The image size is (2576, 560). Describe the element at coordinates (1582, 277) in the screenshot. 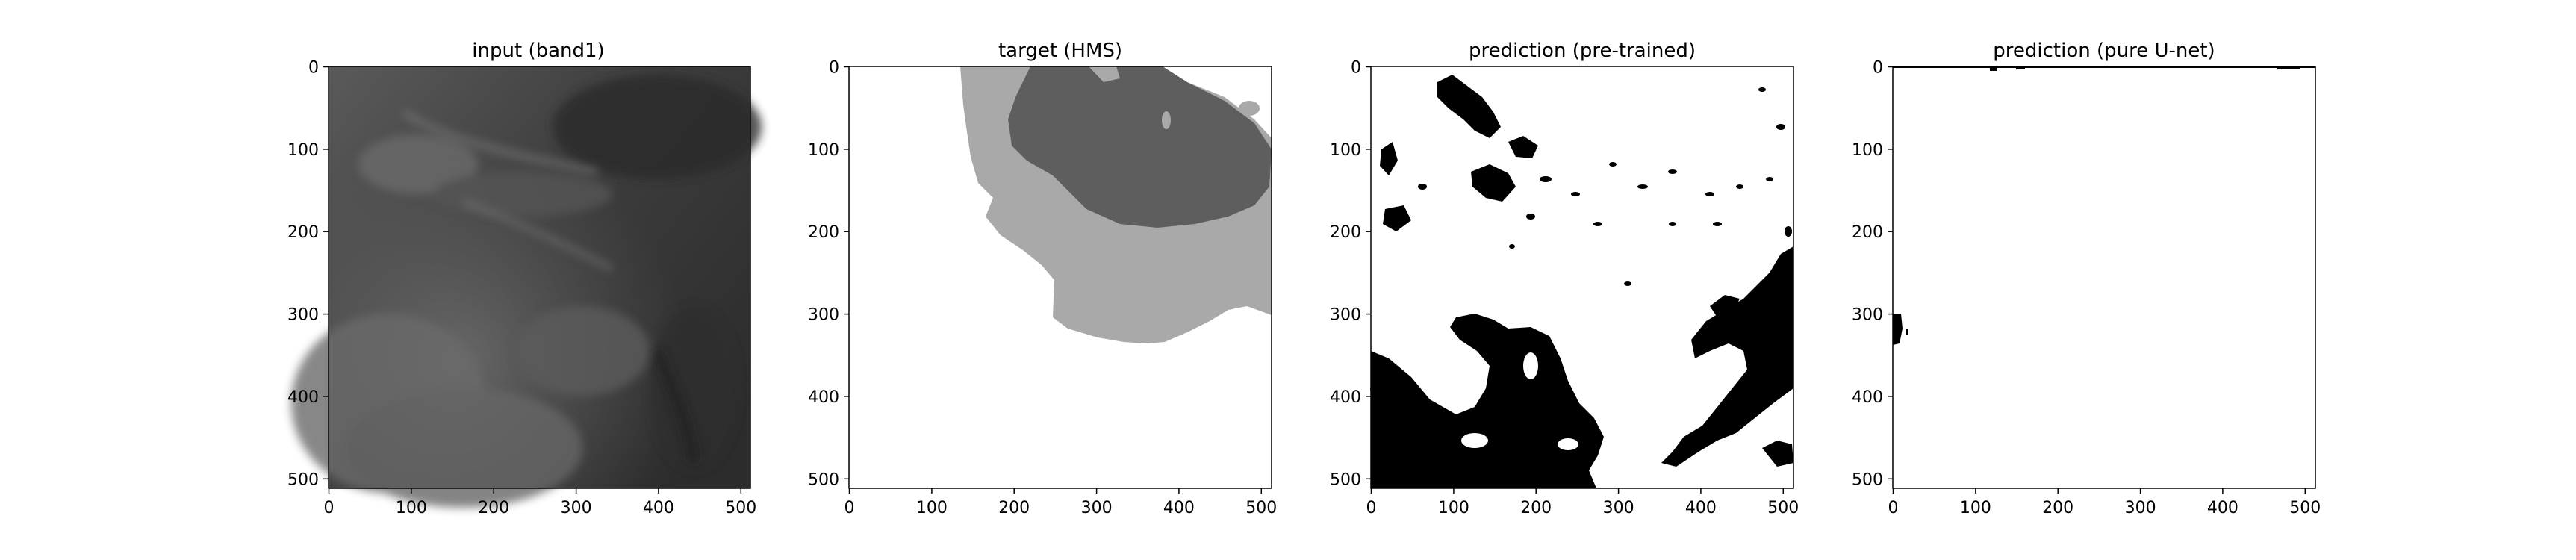

I see `image-prediction-pretrained-mask` at that location.